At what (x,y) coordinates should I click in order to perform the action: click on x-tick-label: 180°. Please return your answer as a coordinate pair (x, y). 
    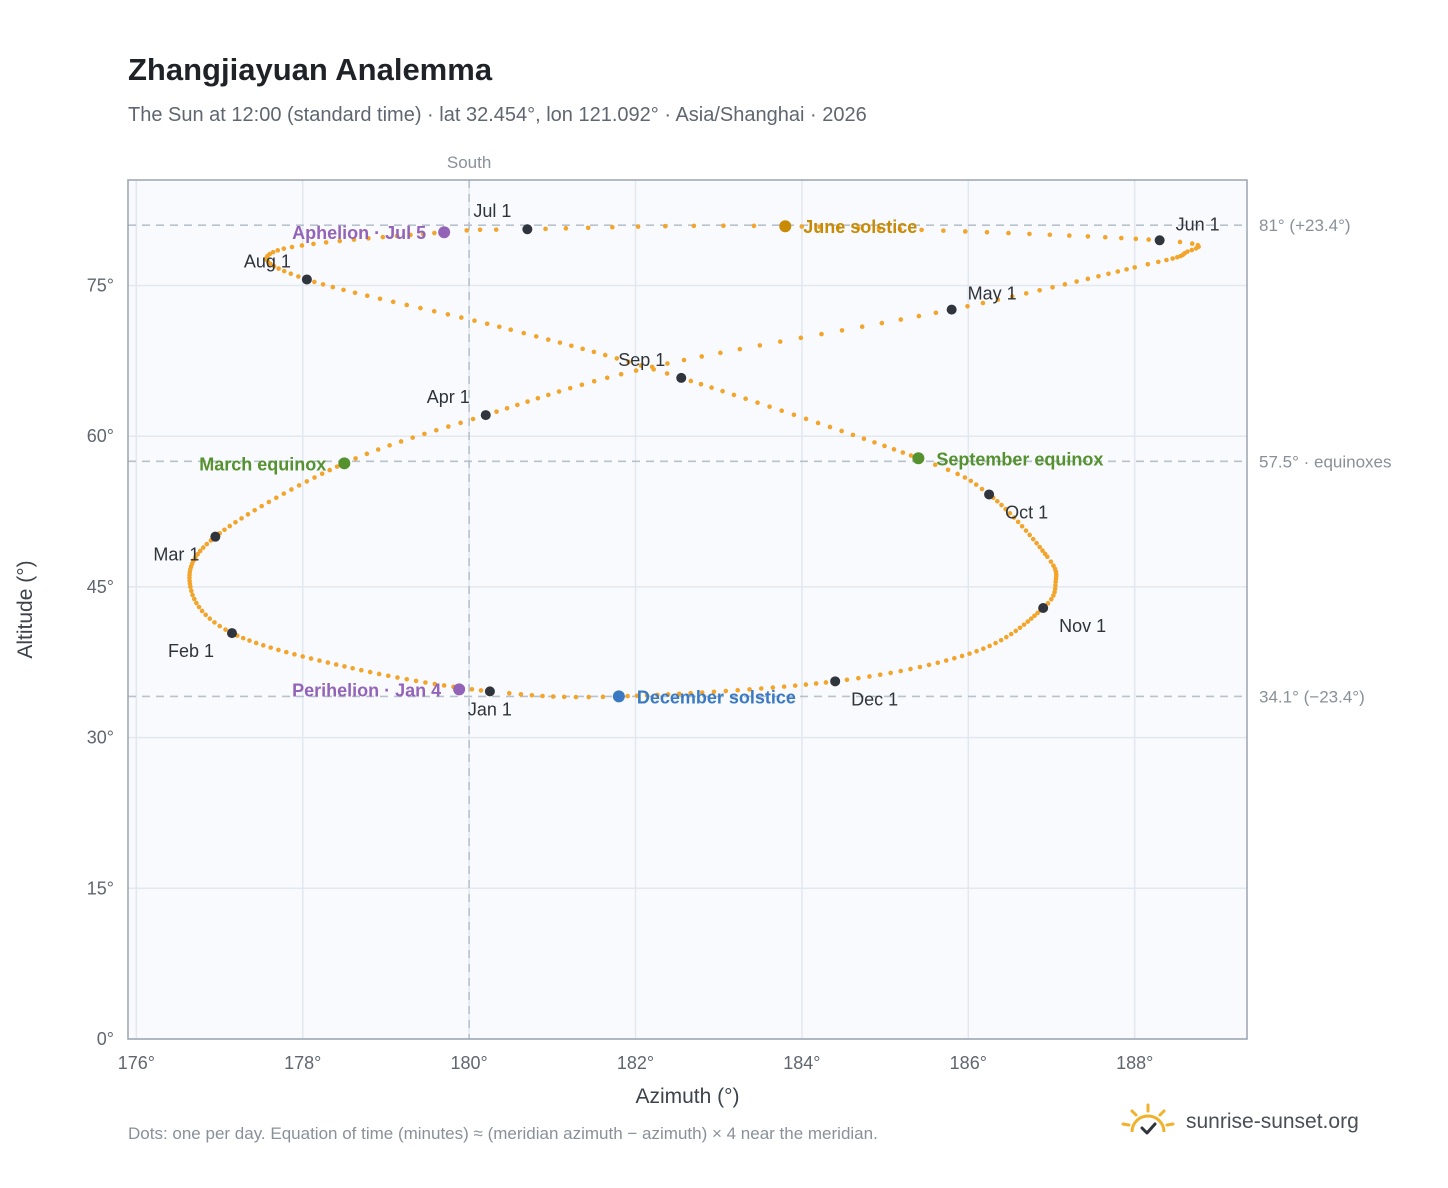
    Looking at the image, I should click on (468, 1063).